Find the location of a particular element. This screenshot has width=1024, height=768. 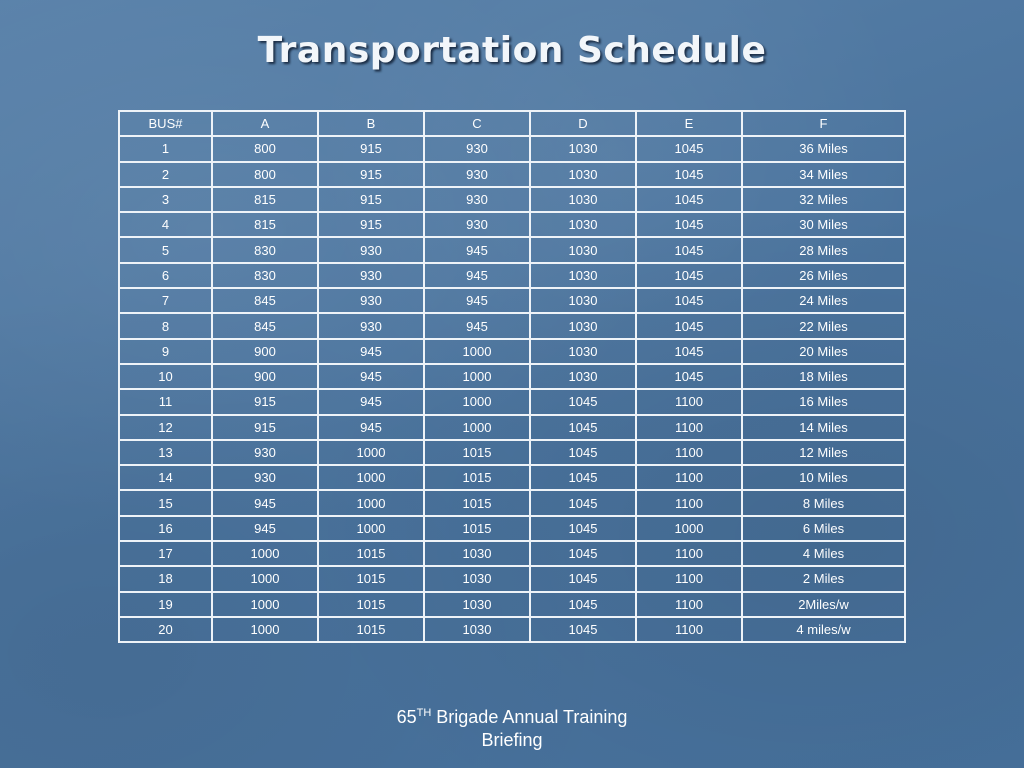

table-cell: 7 is located at coordinates (165, 301).